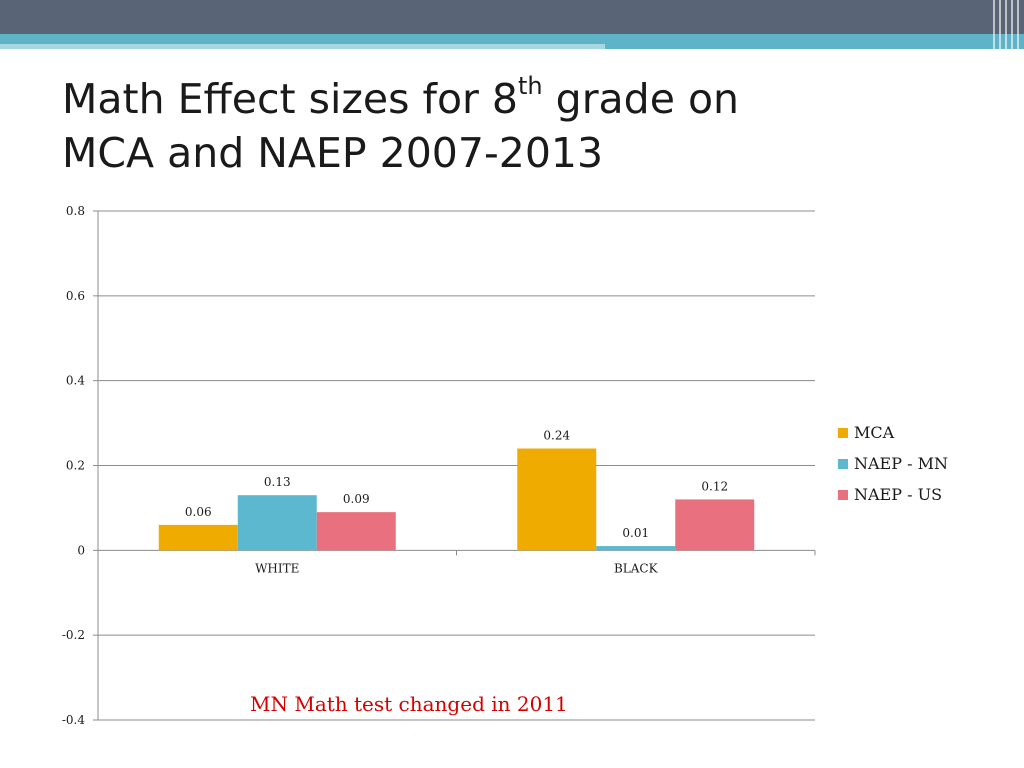 The image size is (1024, 768). What do you see at coordinates (409, 704) in the screenshot?
I see `chart-note: MN Math test changed in 2011` at bounding box center [409, 704].